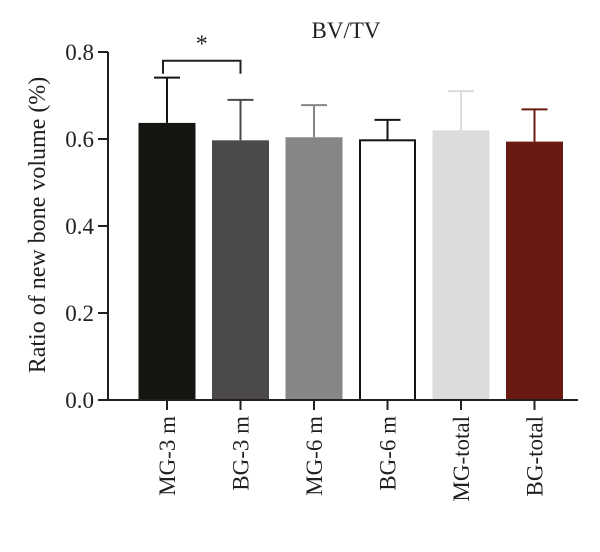 The height and width of the screenshot is (552, 600). What do you see at coordinates (314, 456) in the screenshot?
I see `x-tick-label: MG-6 m` at bounding box center [314, 456].